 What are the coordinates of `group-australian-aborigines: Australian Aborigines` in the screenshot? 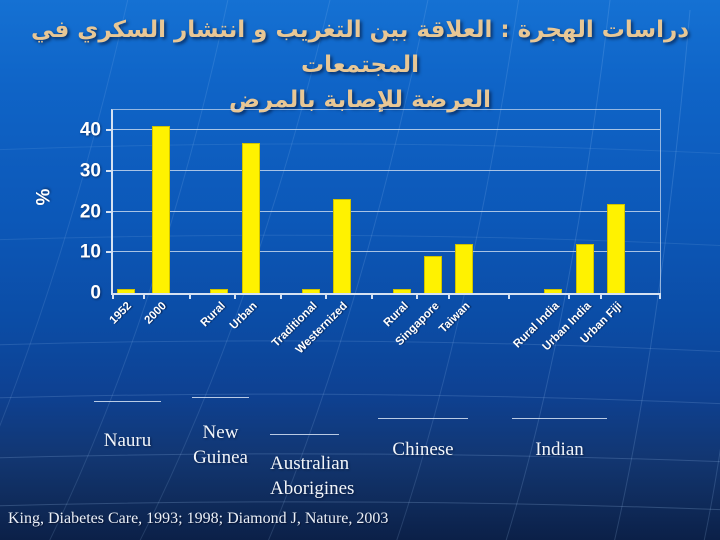 It's located at (312, 467).